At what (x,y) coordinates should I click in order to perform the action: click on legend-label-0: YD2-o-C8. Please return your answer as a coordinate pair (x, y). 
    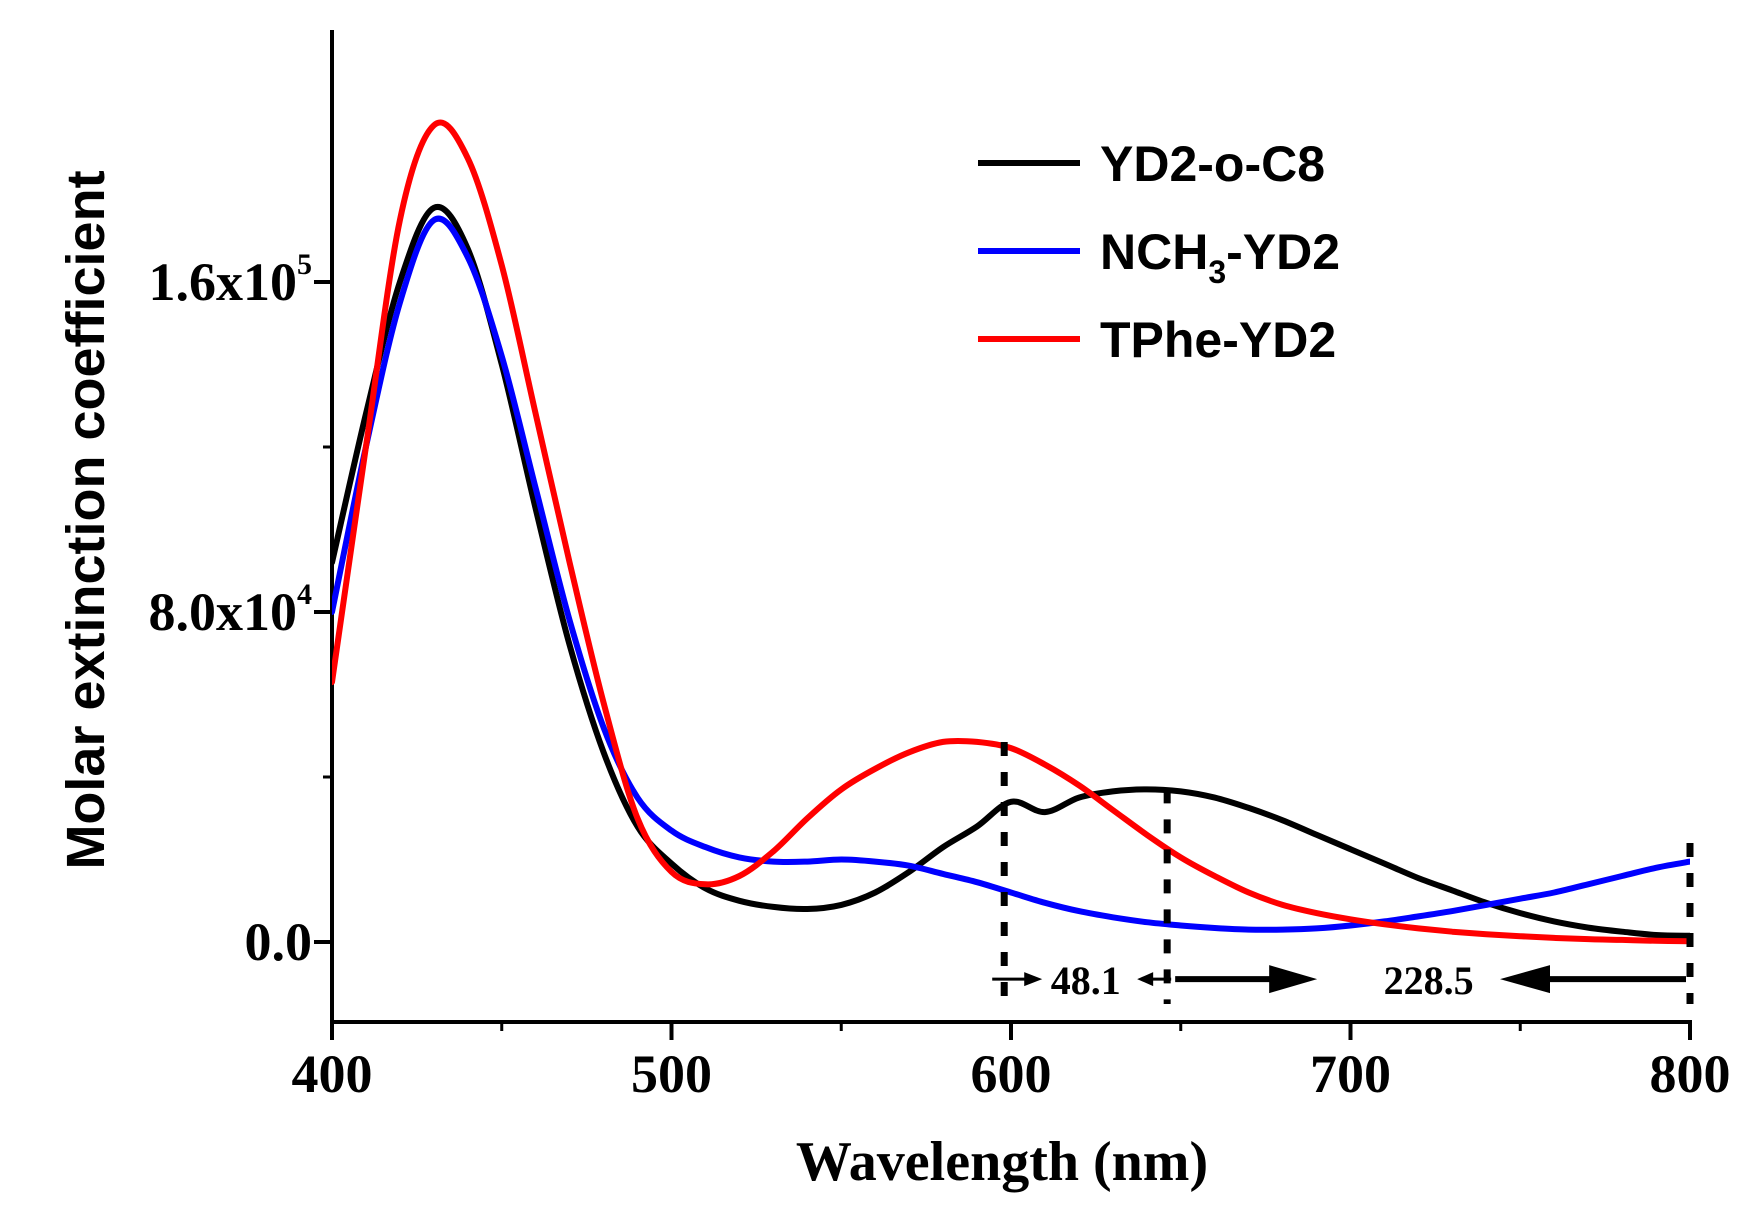
    Looking at the image, I should click on (1212, 164).